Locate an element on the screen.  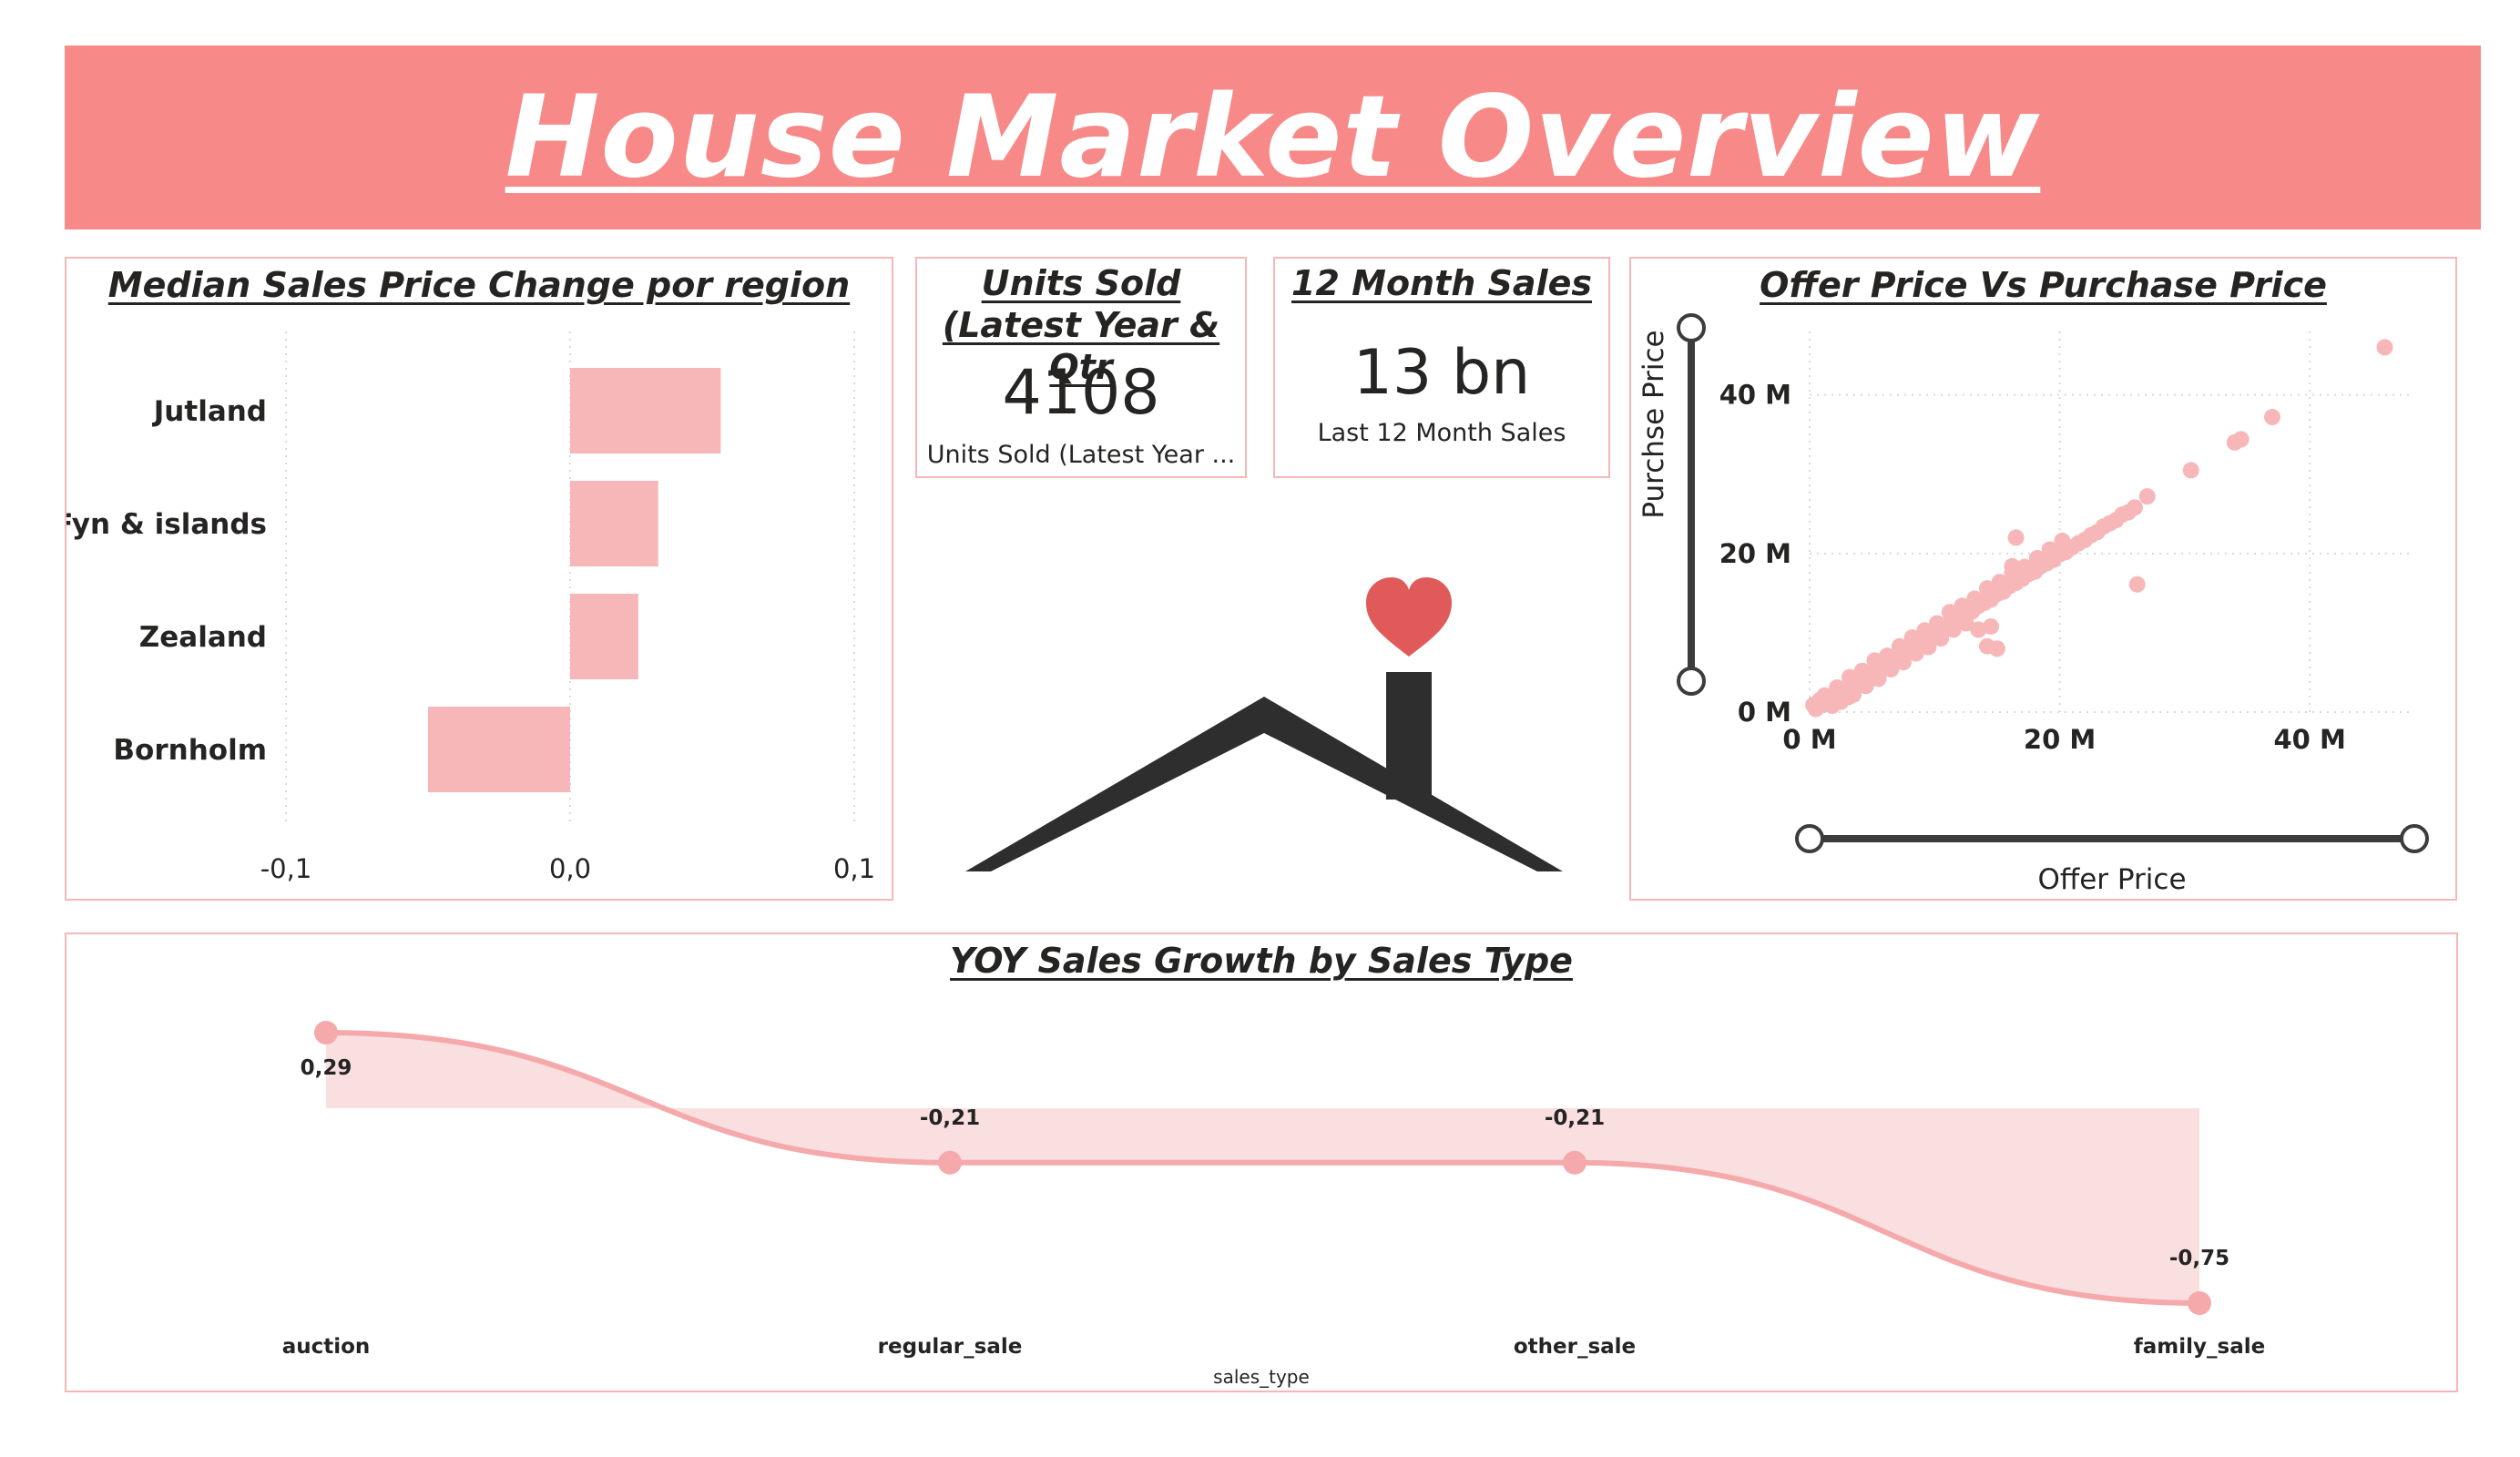
category-label: Jutland is located at coordinates (209, 412).